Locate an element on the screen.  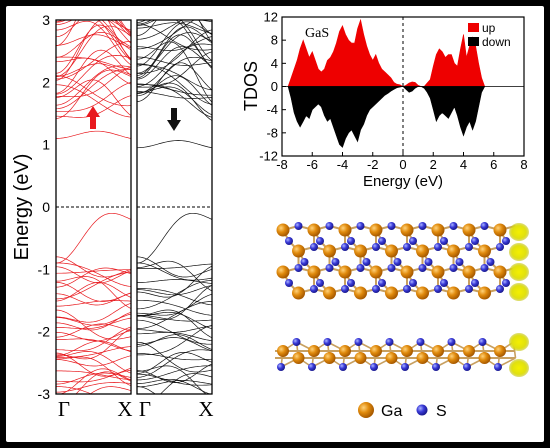
tdos-x-tick-label: -6 is located at coordinates (312, 164).